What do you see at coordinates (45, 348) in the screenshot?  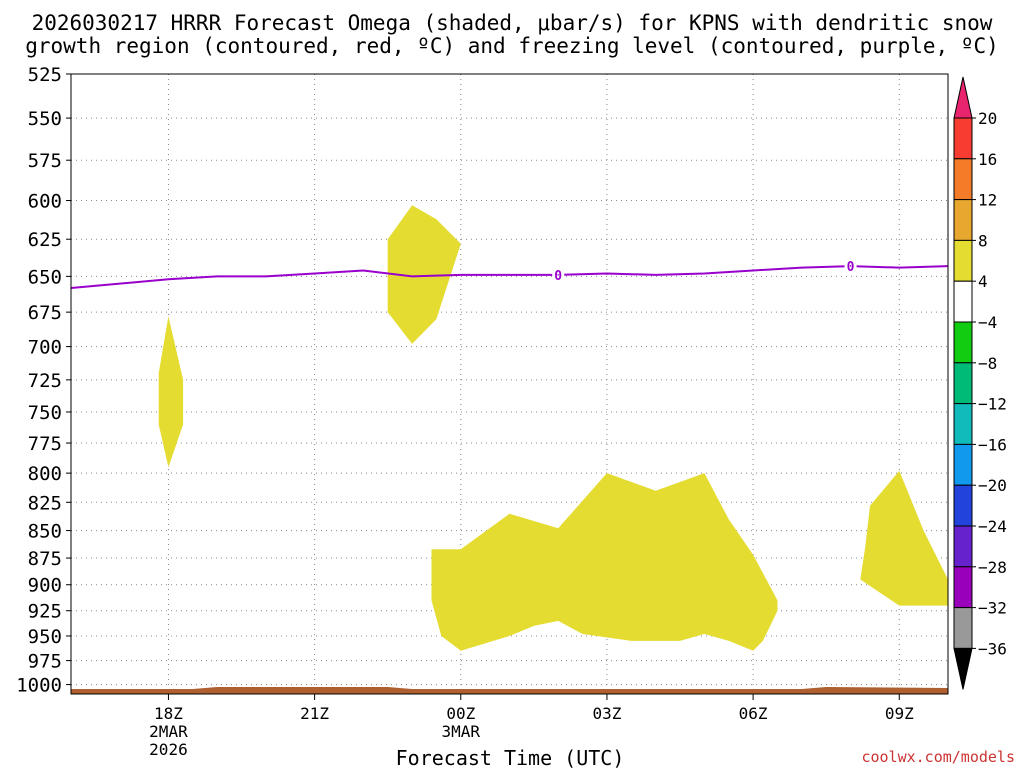 I see `y-tick-label: 700` at bounding box center [45, 348].